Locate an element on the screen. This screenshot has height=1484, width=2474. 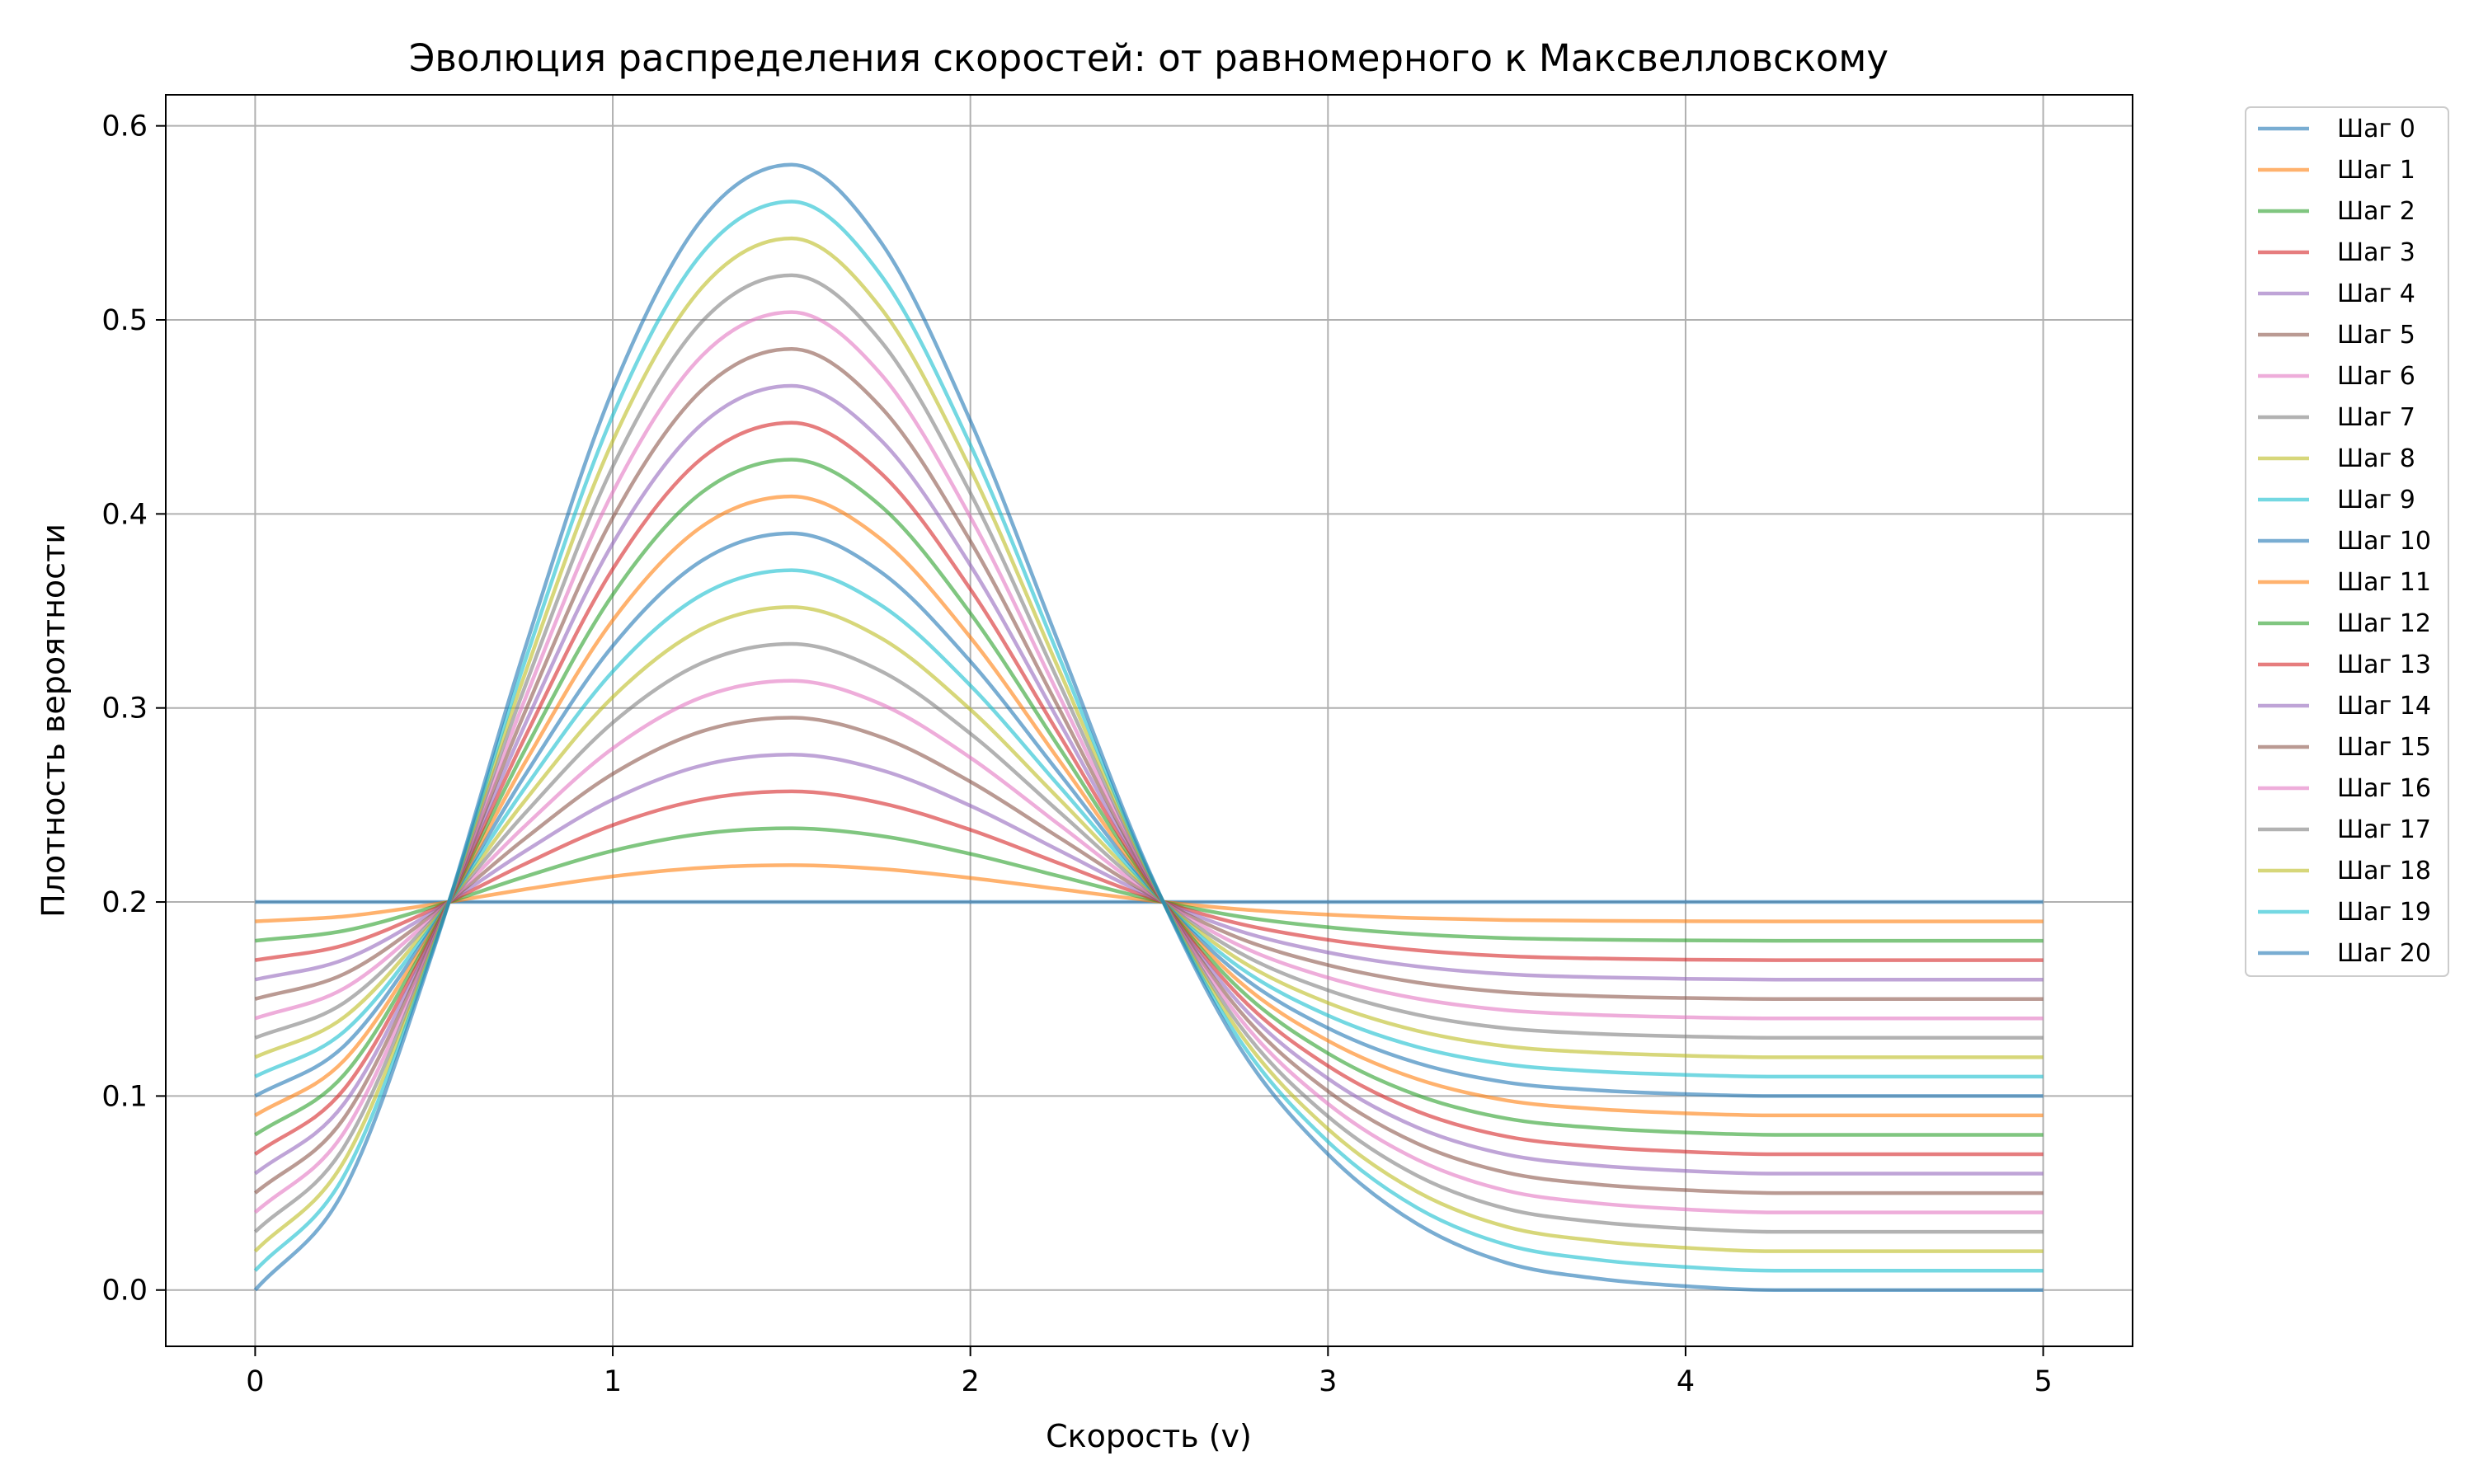
legend-entry: Шаг 2 is located at coordinates (2336, 212).